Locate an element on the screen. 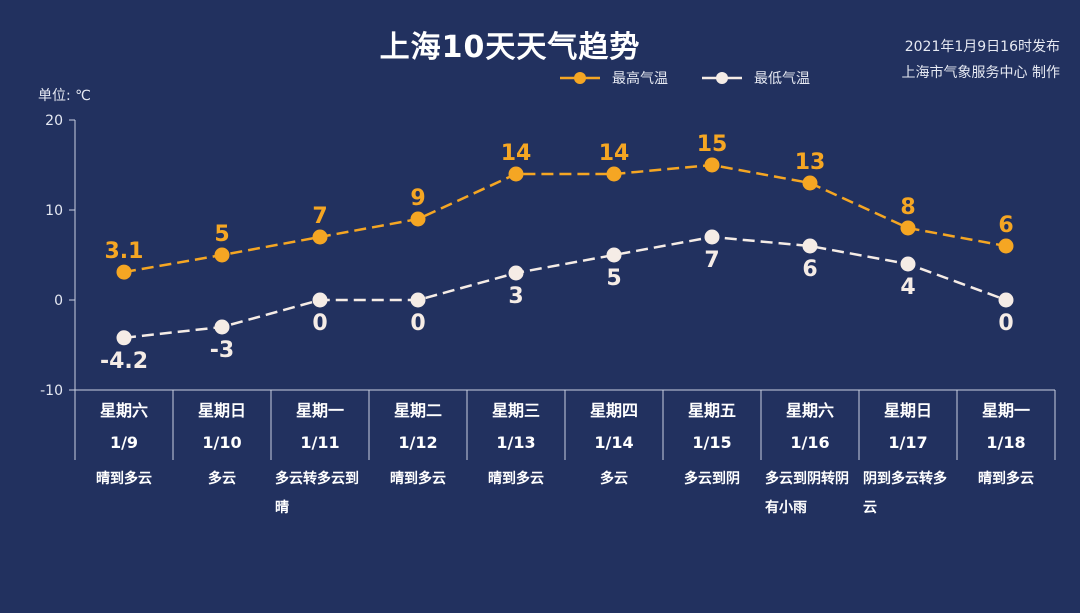 This screenshot has width=1080, height=613. high-data-label: 15 is located at coordinates (712, 144).